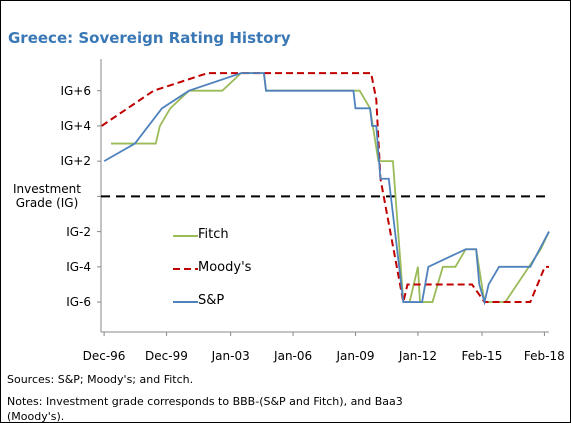 This screenshot has height=423, width=571. I want to click on y-tick-label: IG+4, so click(75, 125).